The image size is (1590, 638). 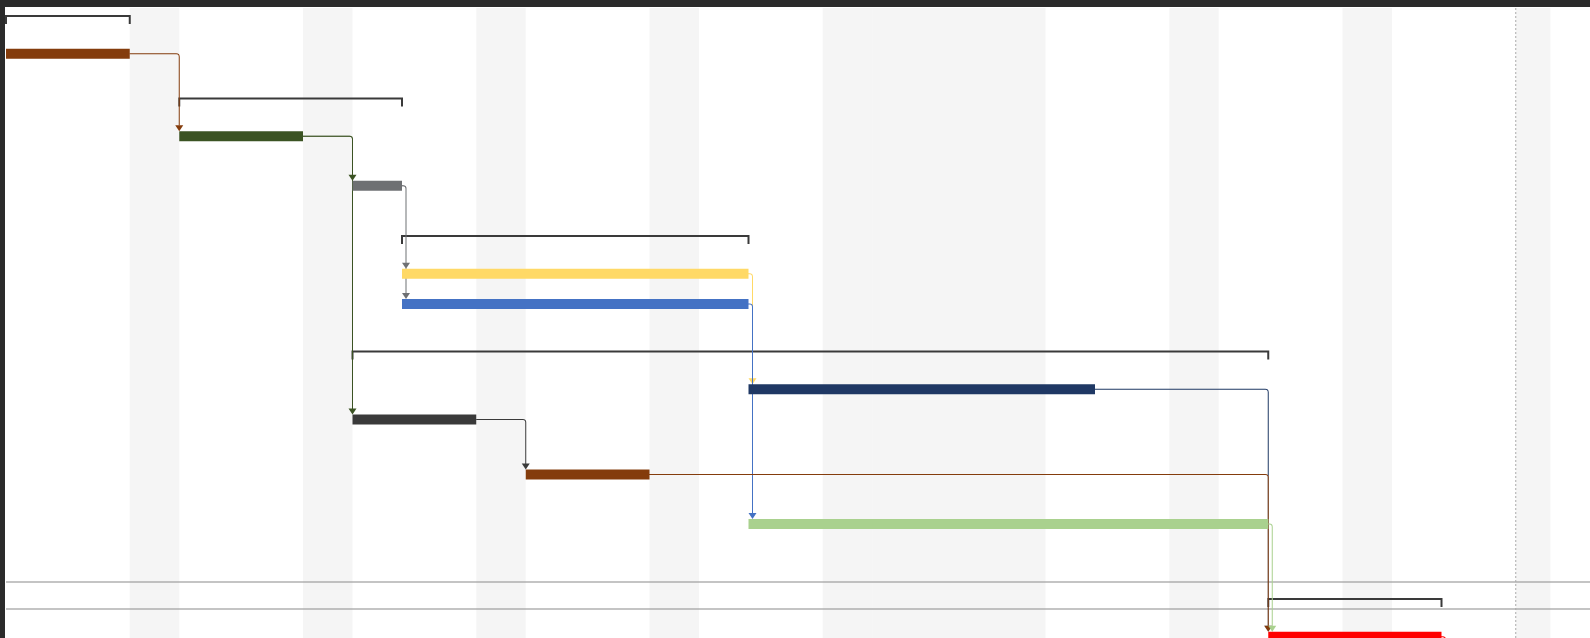 I want to click on frame-top, so click(x=795, y=3).